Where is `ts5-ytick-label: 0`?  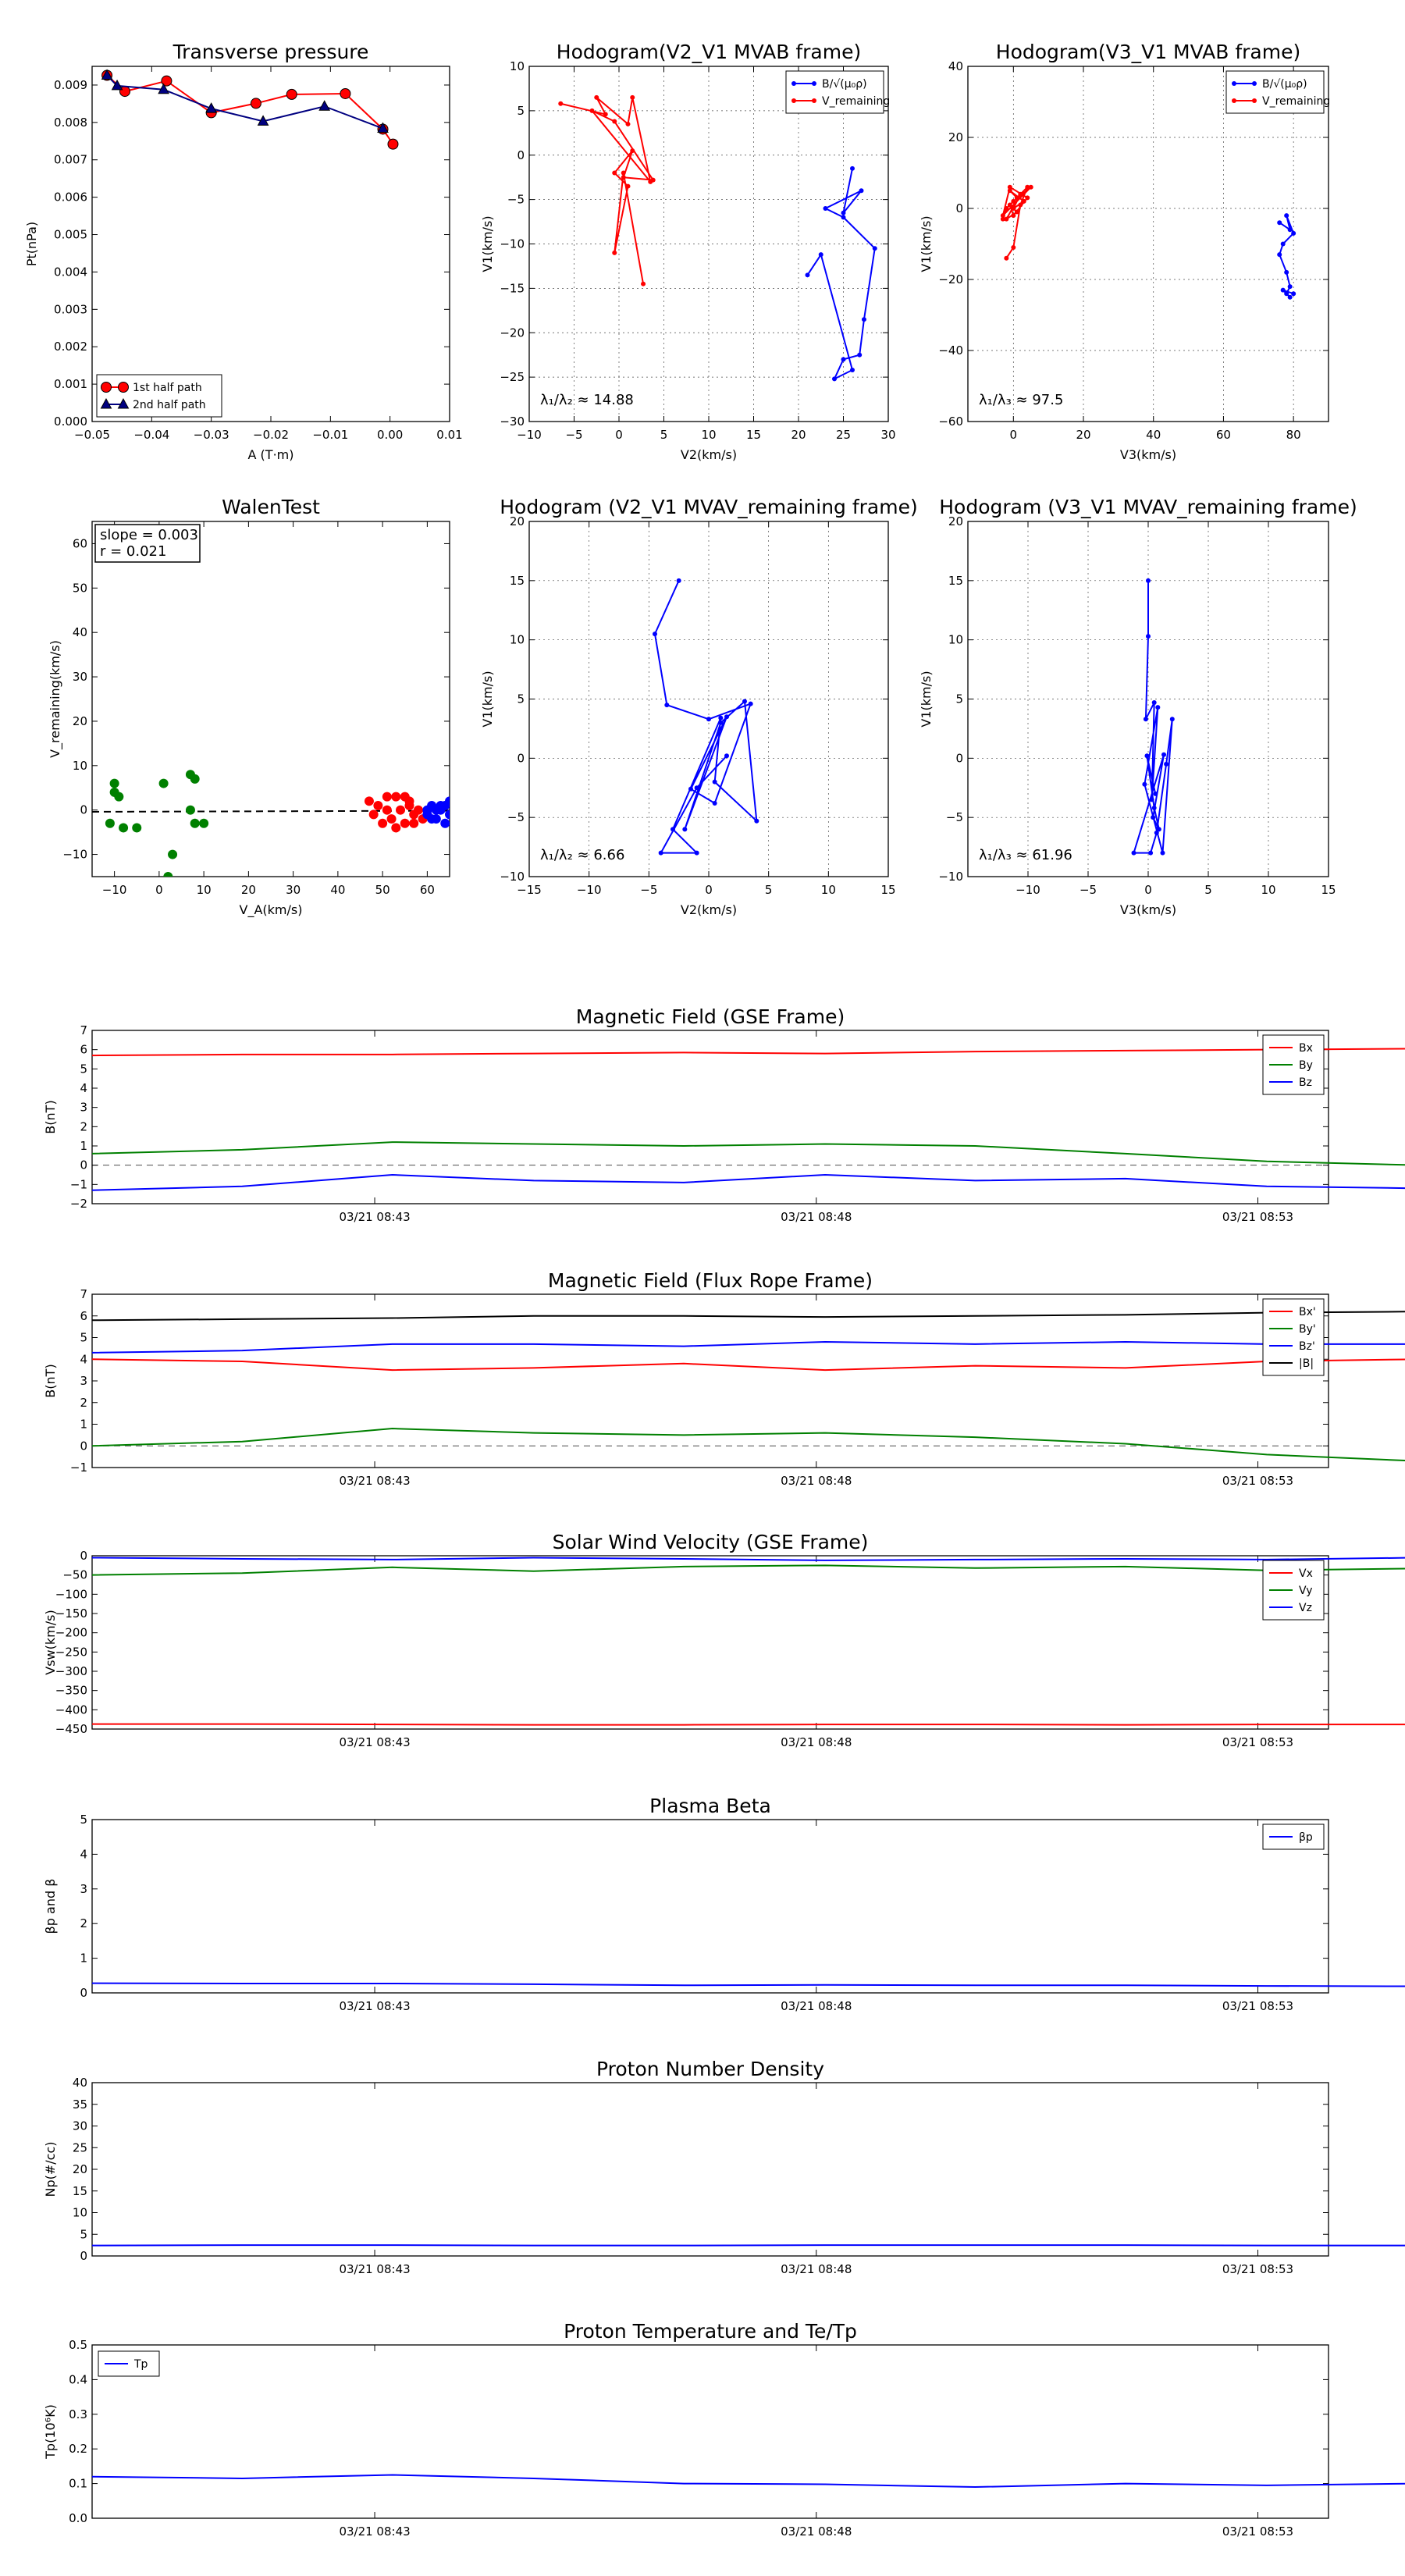 ts5-ytick-label: 0 is located at coordinates (84, 2256).